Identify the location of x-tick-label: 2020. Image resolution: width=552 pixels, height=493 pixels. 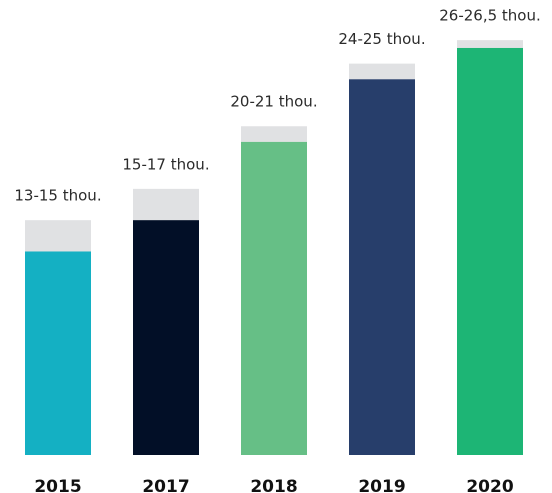
(489, 485).